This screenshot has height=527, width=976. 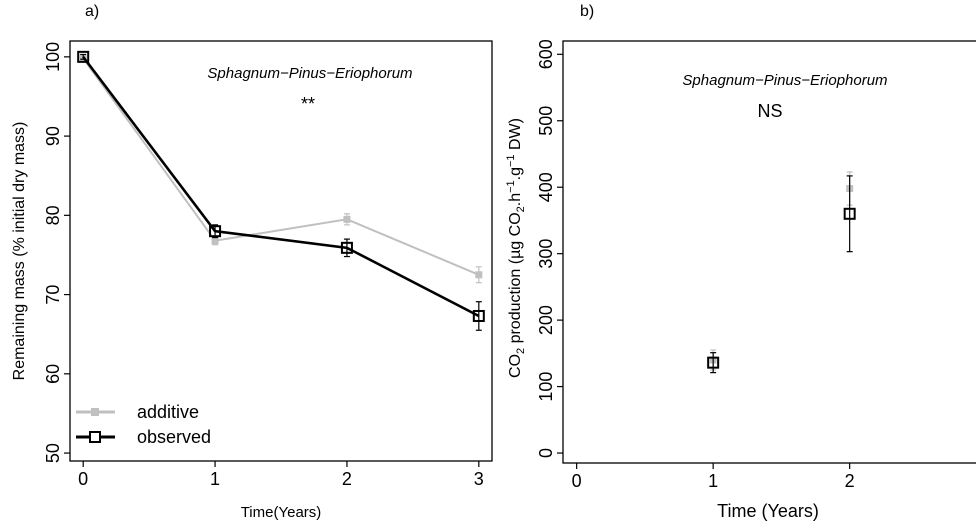 I want to click on b-y-tick-label: 600, so click(x=546, y=54).